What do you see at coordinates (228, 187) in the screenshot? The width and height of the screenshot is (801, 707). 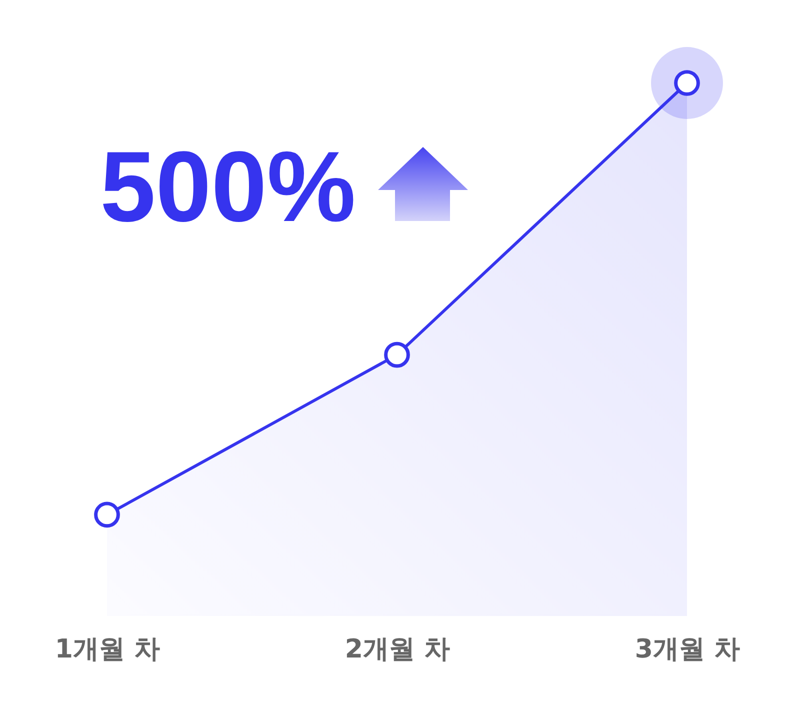 I see `annotation: 500%` at bounding box center [228, 187].